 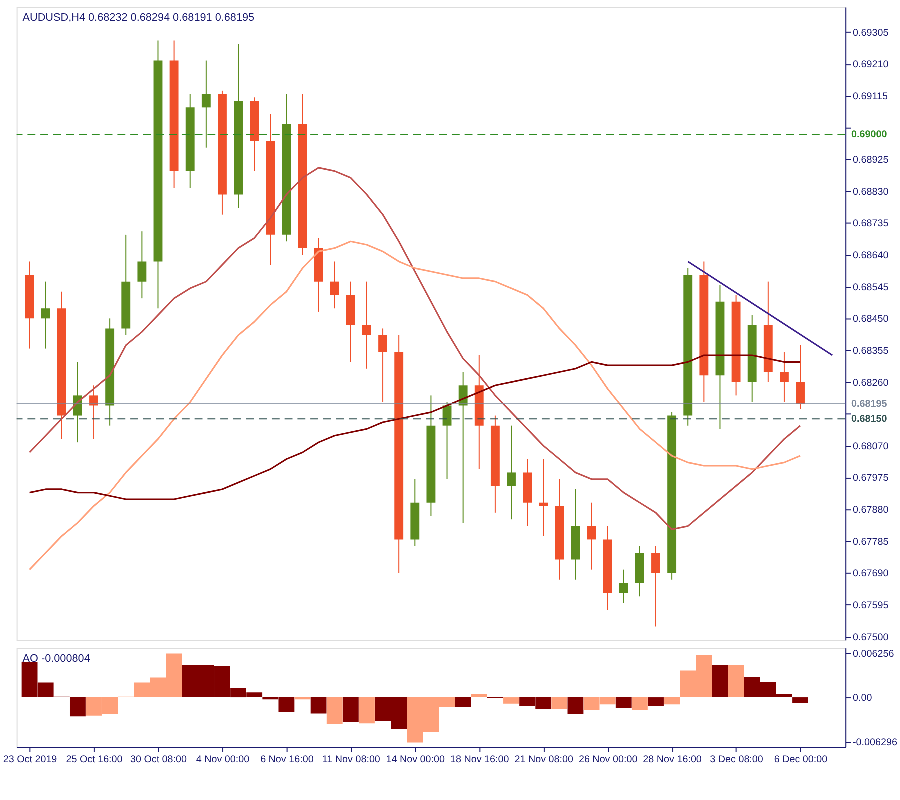 What do you see at coordinates (138, 18) in the screenshot?
I see `chart-title: AUDUSD,H4 0.68232 0.68294 0.68191 0.68195` at bounding box center [138, 18].